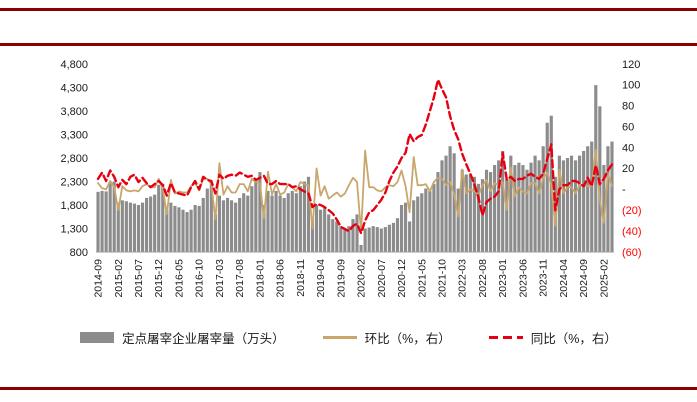  I want to click on svg-text: (60), so click(632, 253).